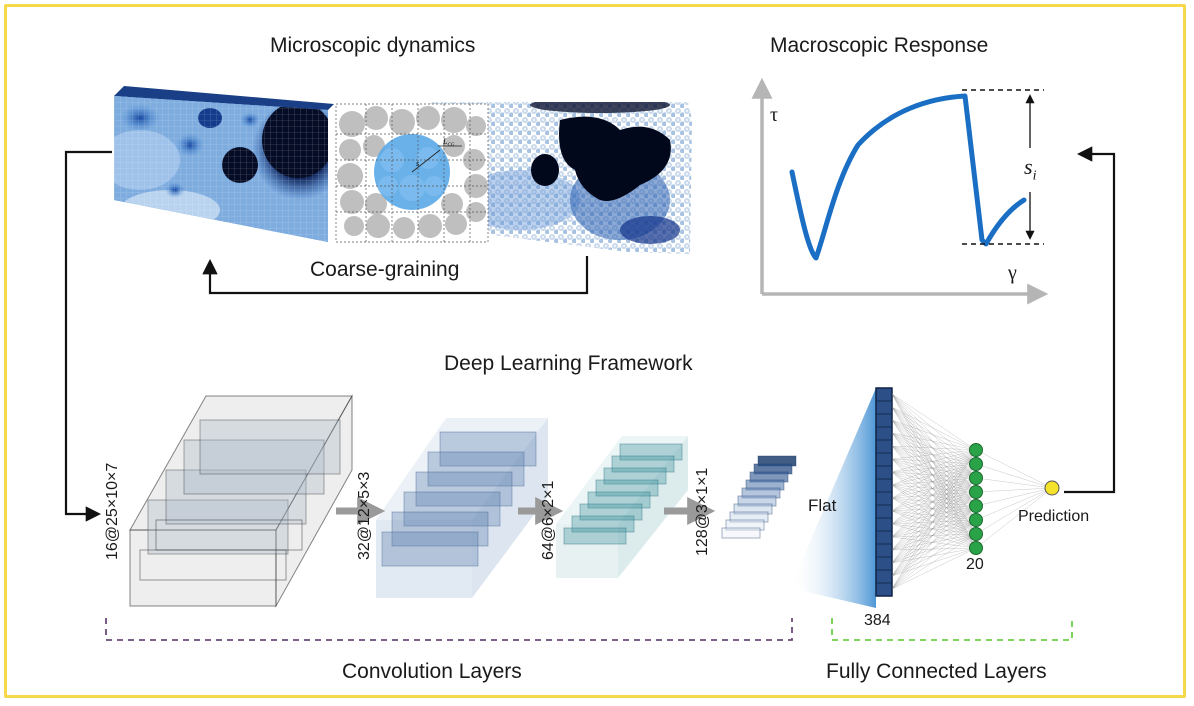  Describe the element at coordinates (975, 564) in the screenshot. I see `size-20-label: 20` at that location.